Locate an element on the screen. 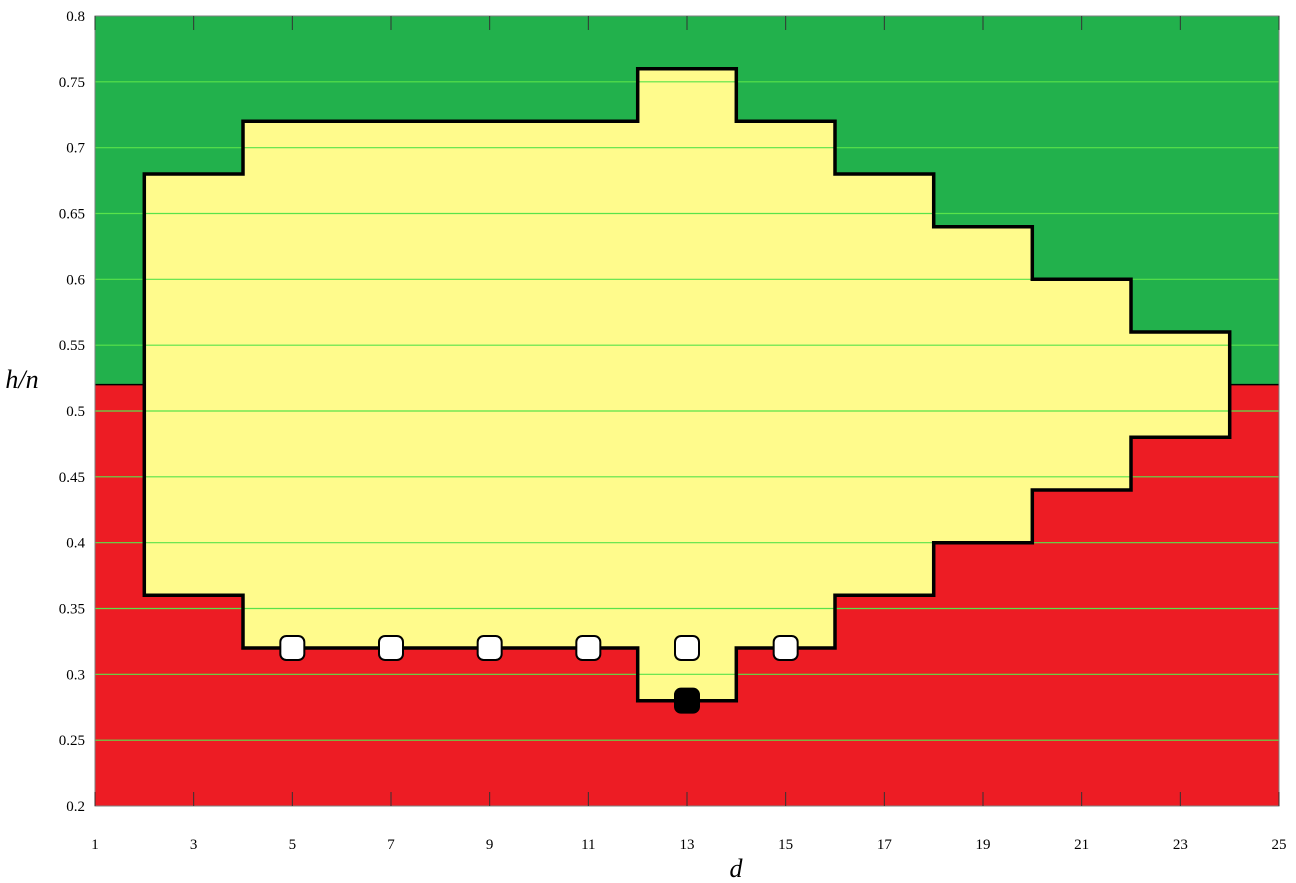 This screenshot has width=1296, height=883. x-tick-label: 1 is located at coordinates (95, 845).